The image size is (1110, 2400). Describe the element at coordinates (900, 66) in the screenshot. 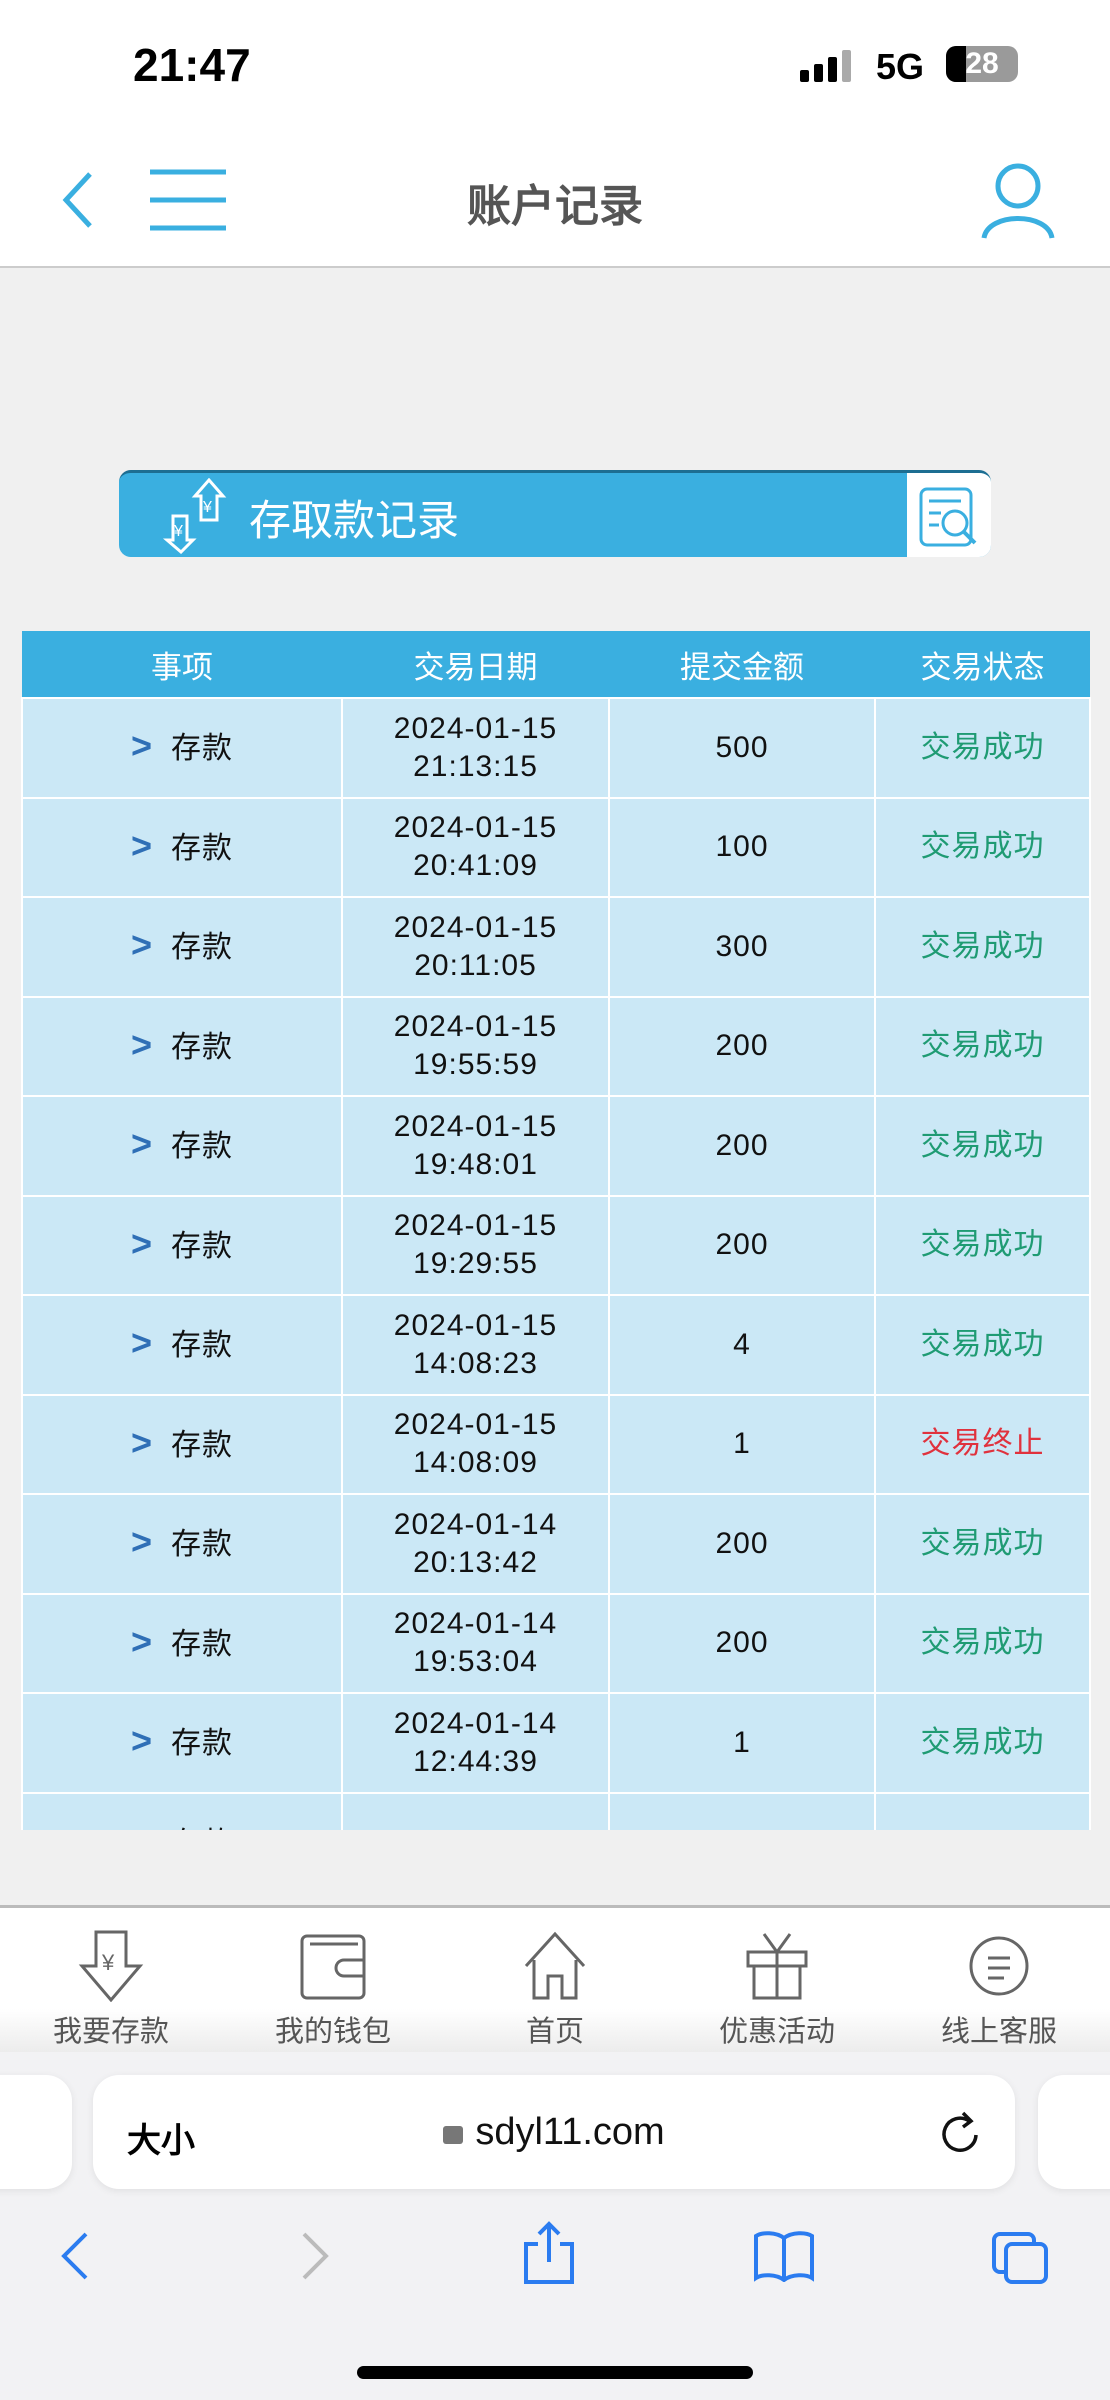

I see `network-label: 5G` at that location.